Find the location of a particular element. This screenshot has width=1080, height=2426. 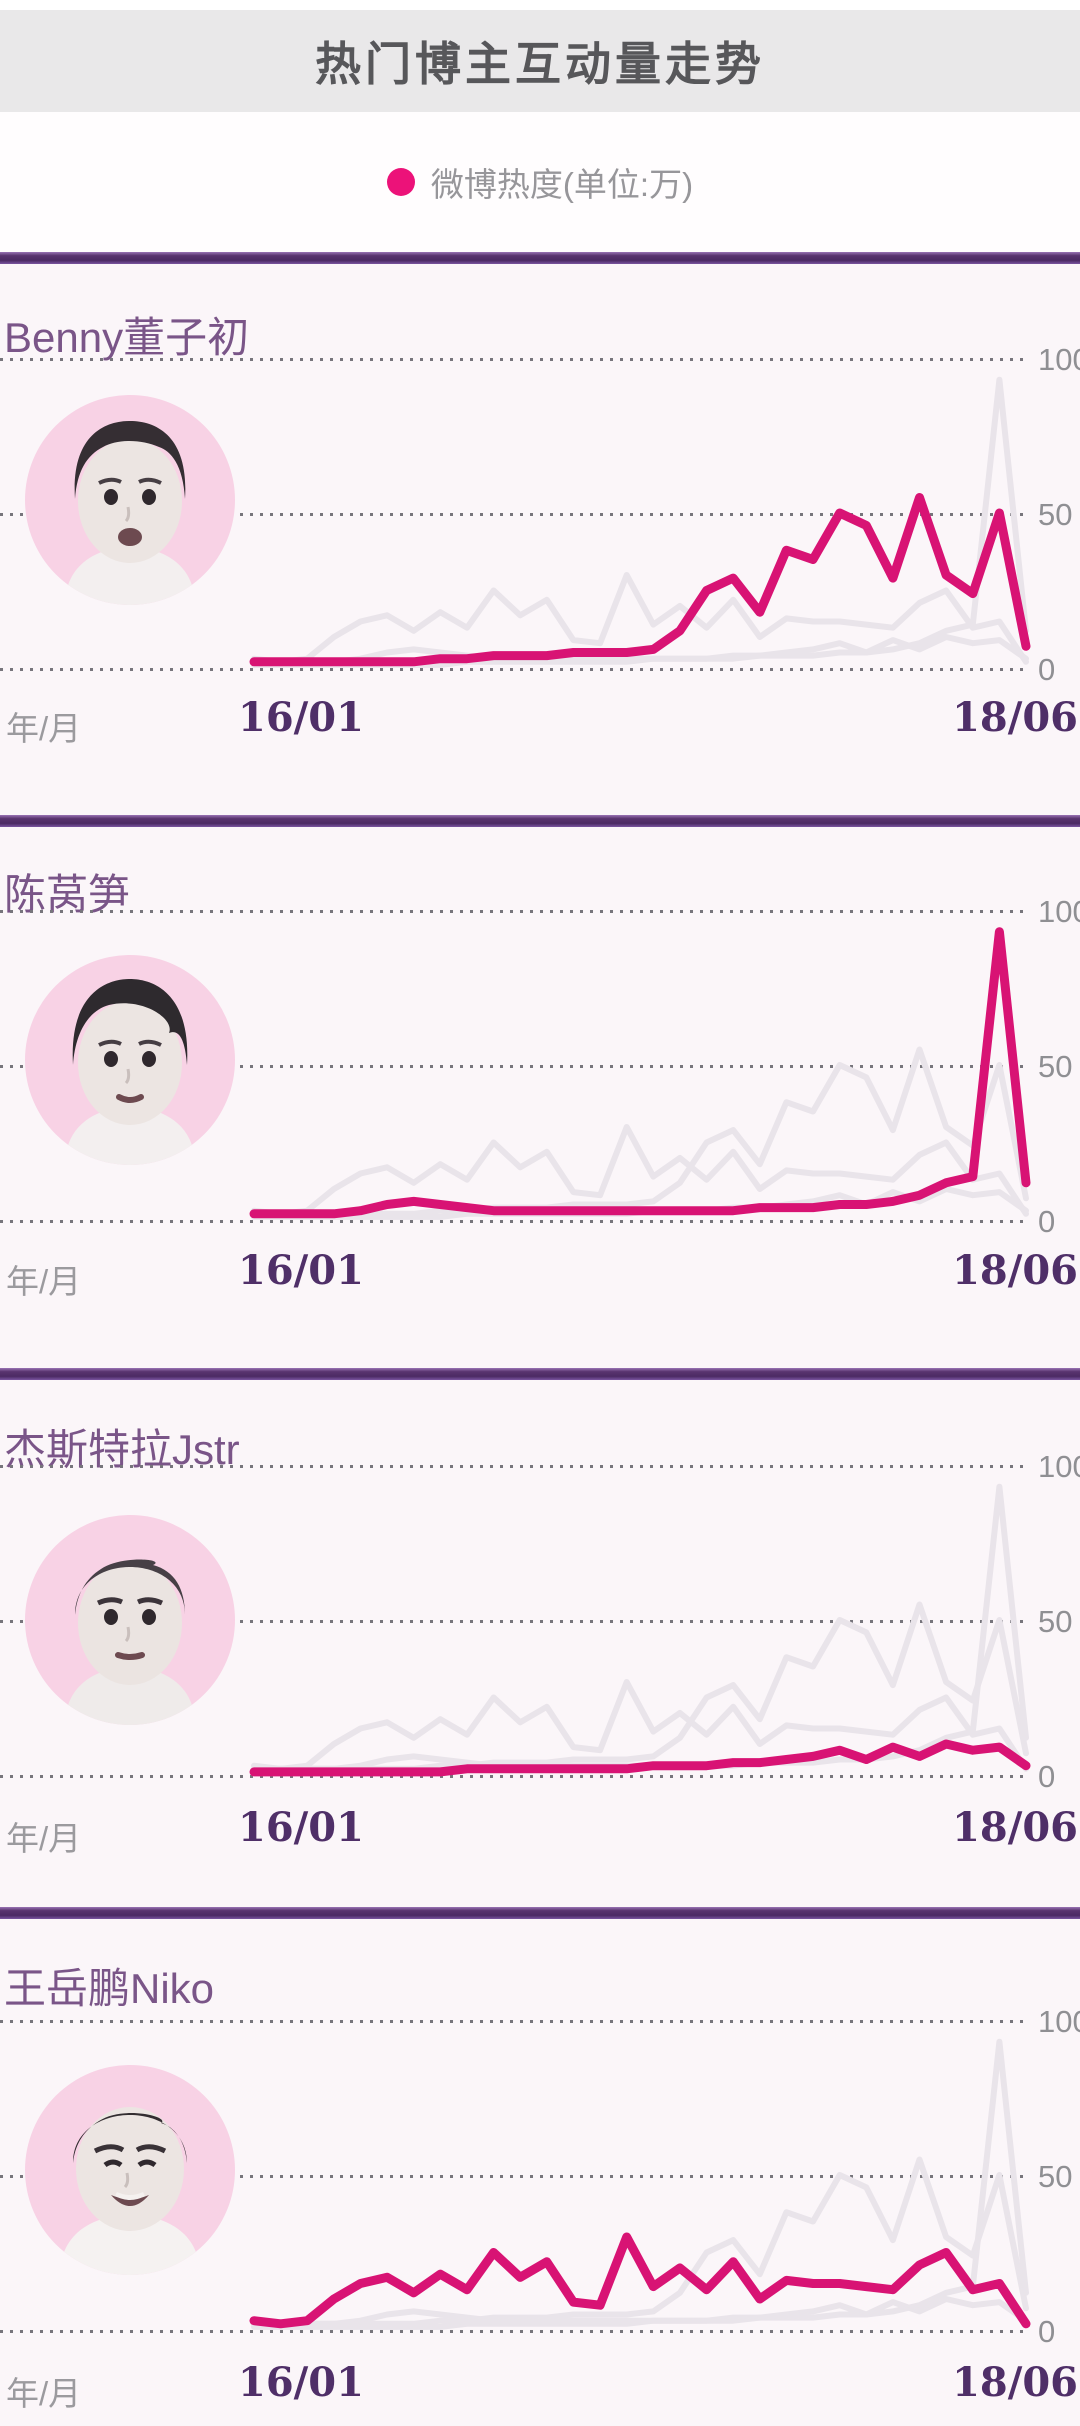

legend-dot-icon is located at coordinates (400, 182).